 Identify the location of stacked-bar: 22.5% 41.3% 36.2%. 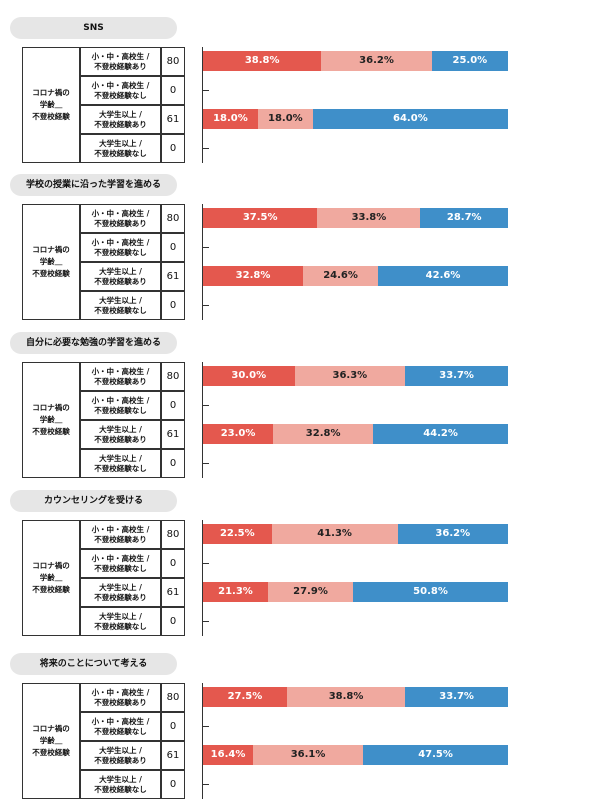
(355, 534).